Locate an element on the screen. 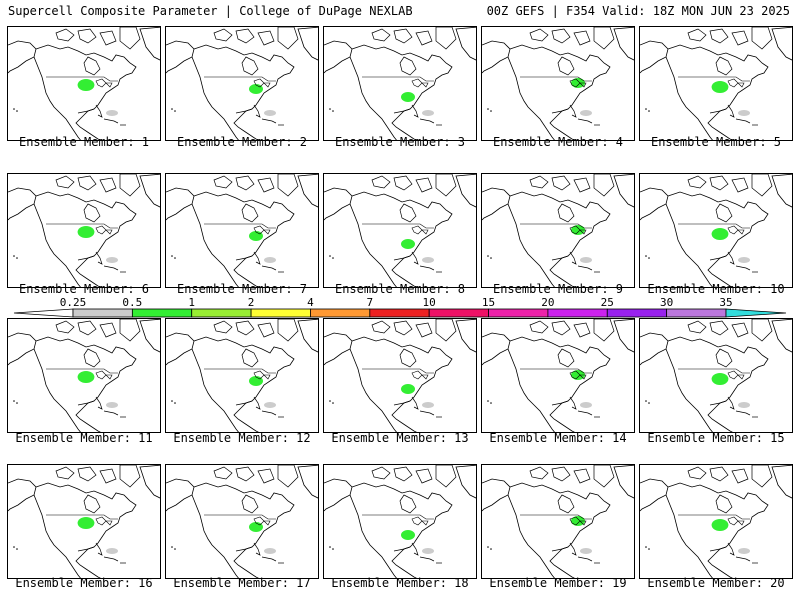  member-label: Ensemble Member: 5 is located at coordinates (716, 142).